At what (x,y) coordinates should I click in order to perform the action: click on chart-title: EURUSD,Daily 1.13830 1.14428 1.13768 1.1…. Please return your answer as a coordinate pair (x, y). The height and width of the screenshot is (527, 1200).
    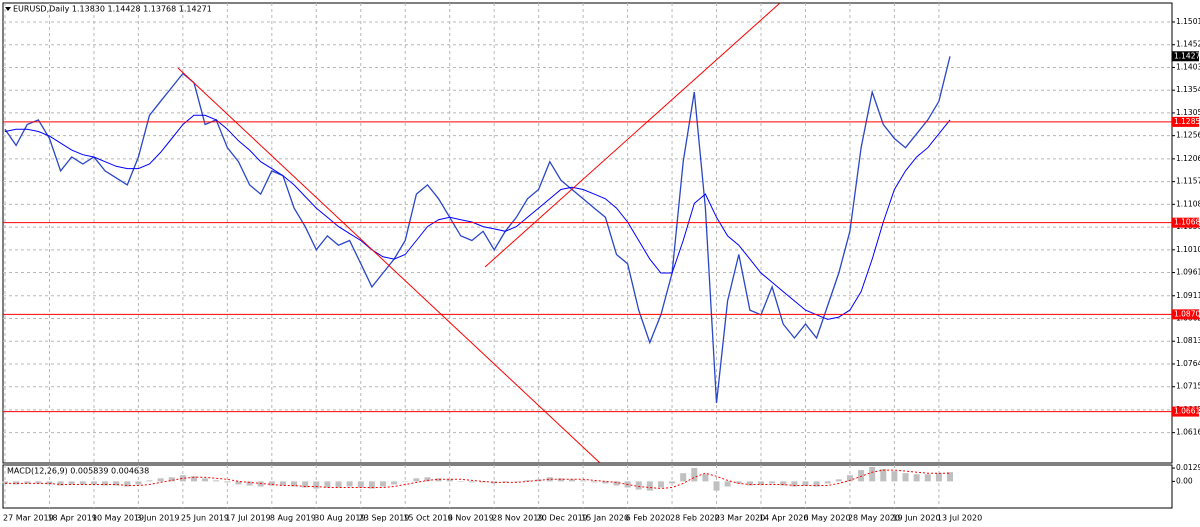
    Looking at the image, I should click on (112, 9).